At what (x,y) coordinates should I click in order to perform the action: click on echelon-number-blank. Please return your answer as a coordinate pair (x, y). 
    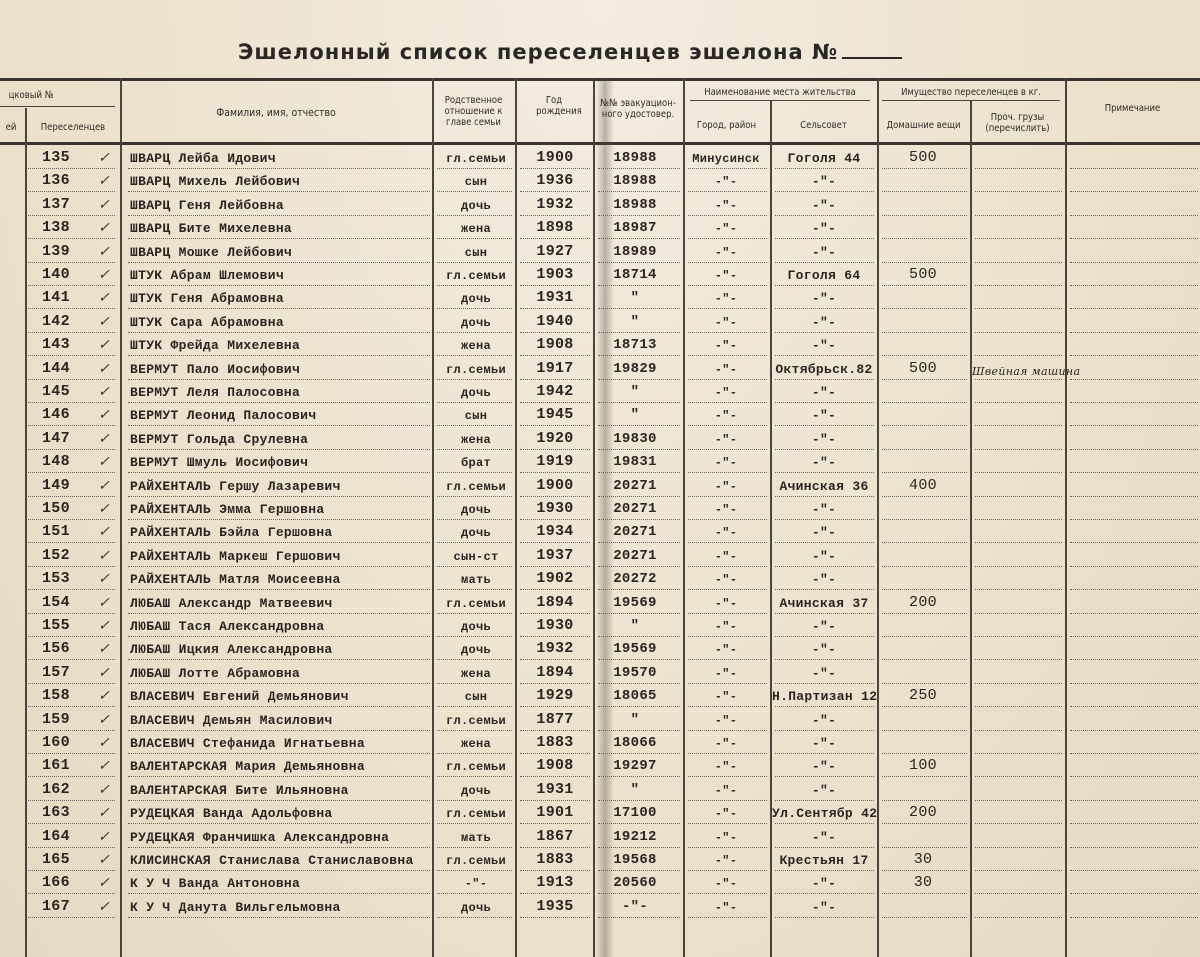
    Looking at the image, I should click on (872, 58).